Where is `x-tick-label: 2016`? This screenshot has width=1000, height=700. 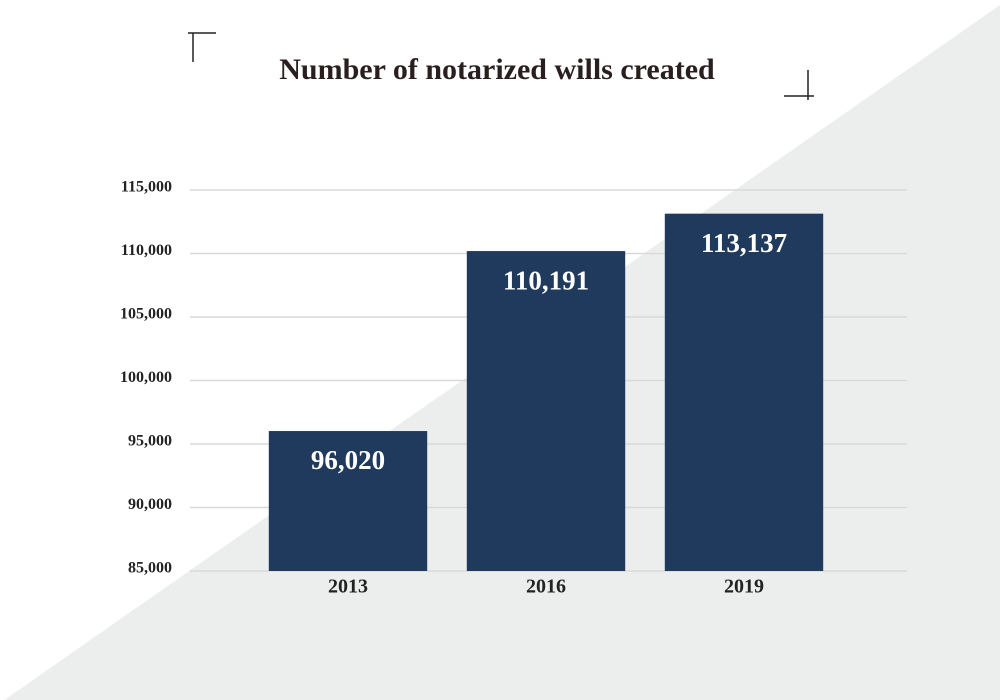 x-tick-label: 2016 is located at coordinates (546, 587).